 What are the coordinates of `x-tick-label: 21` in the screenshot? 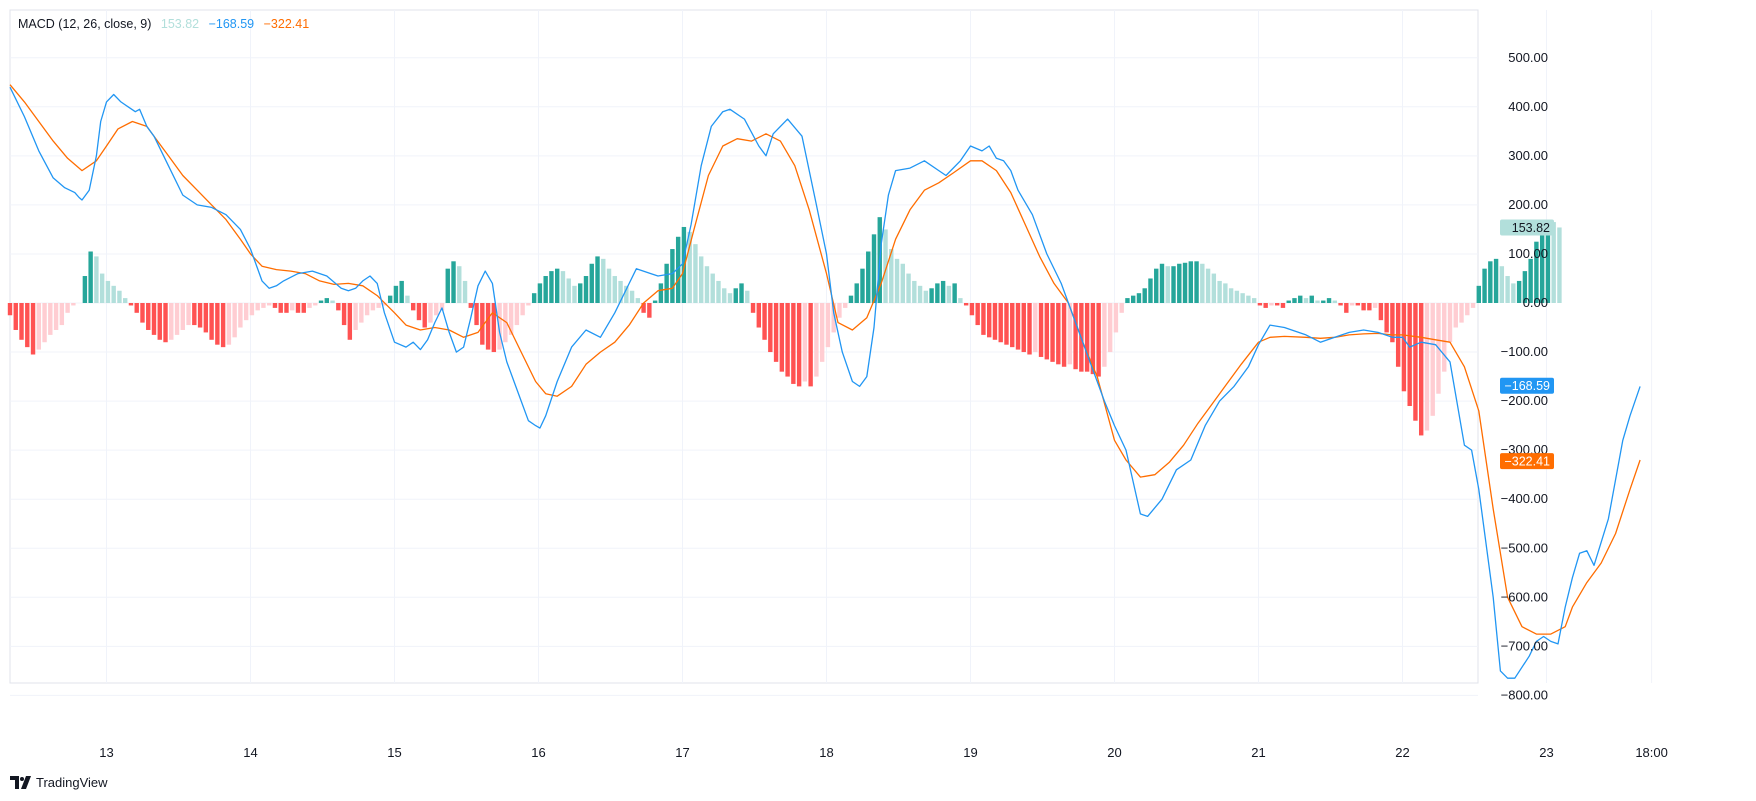 It's located at (1258, 752).